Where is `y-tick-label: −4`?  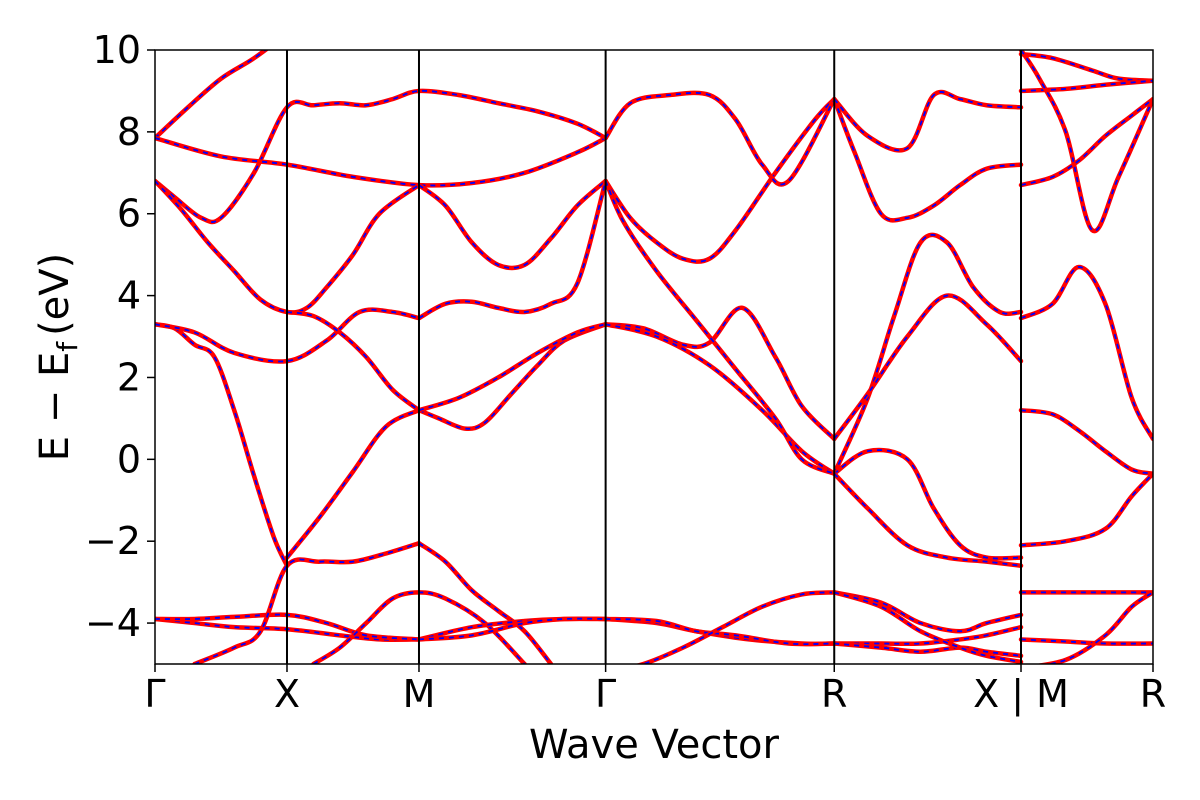
y-tick-label: −4 is located at coordinates (113, 623).